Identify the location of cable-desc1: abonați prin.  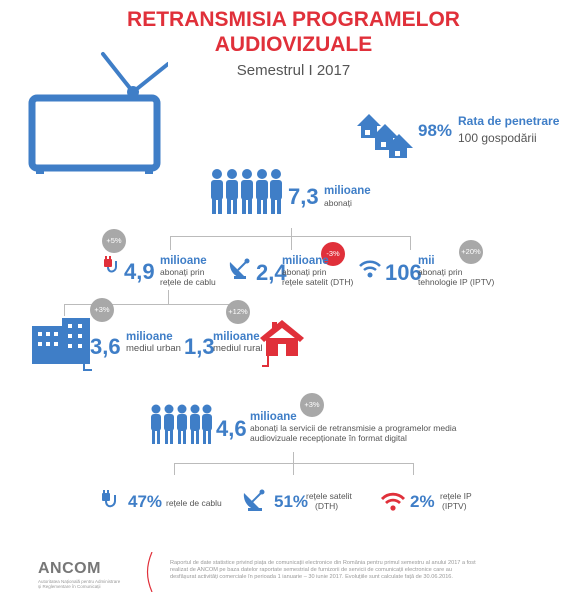
(182, 272).